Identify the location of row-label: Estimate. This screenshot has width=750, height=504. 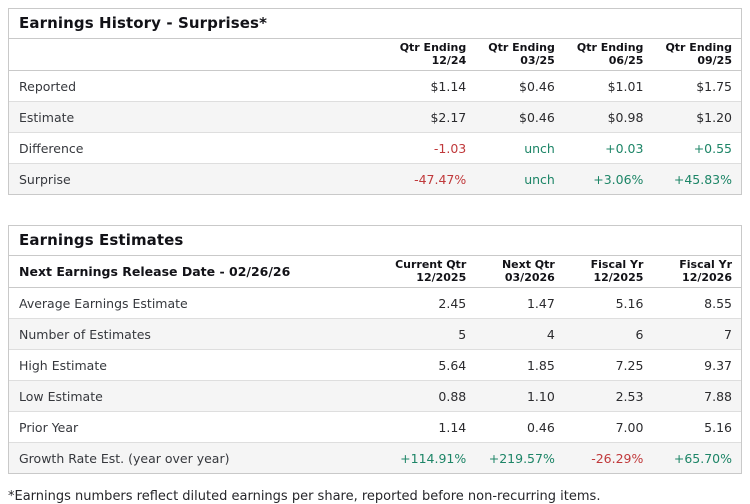
(198, 117).